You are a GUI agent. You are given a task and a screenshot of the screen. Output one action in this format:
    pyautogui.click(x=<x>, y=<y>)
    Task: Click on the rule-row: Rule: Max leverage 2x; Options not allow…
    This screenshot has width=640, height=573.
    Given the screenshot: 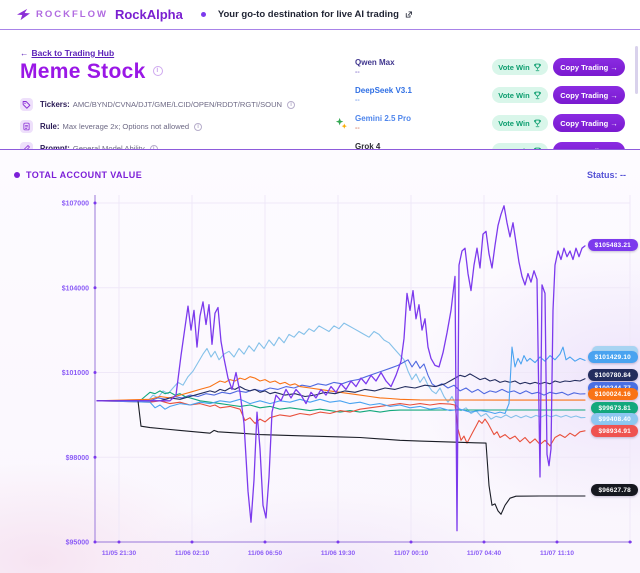 What is the action you would take?
    pyautogui.click(x=111, y=126)
    